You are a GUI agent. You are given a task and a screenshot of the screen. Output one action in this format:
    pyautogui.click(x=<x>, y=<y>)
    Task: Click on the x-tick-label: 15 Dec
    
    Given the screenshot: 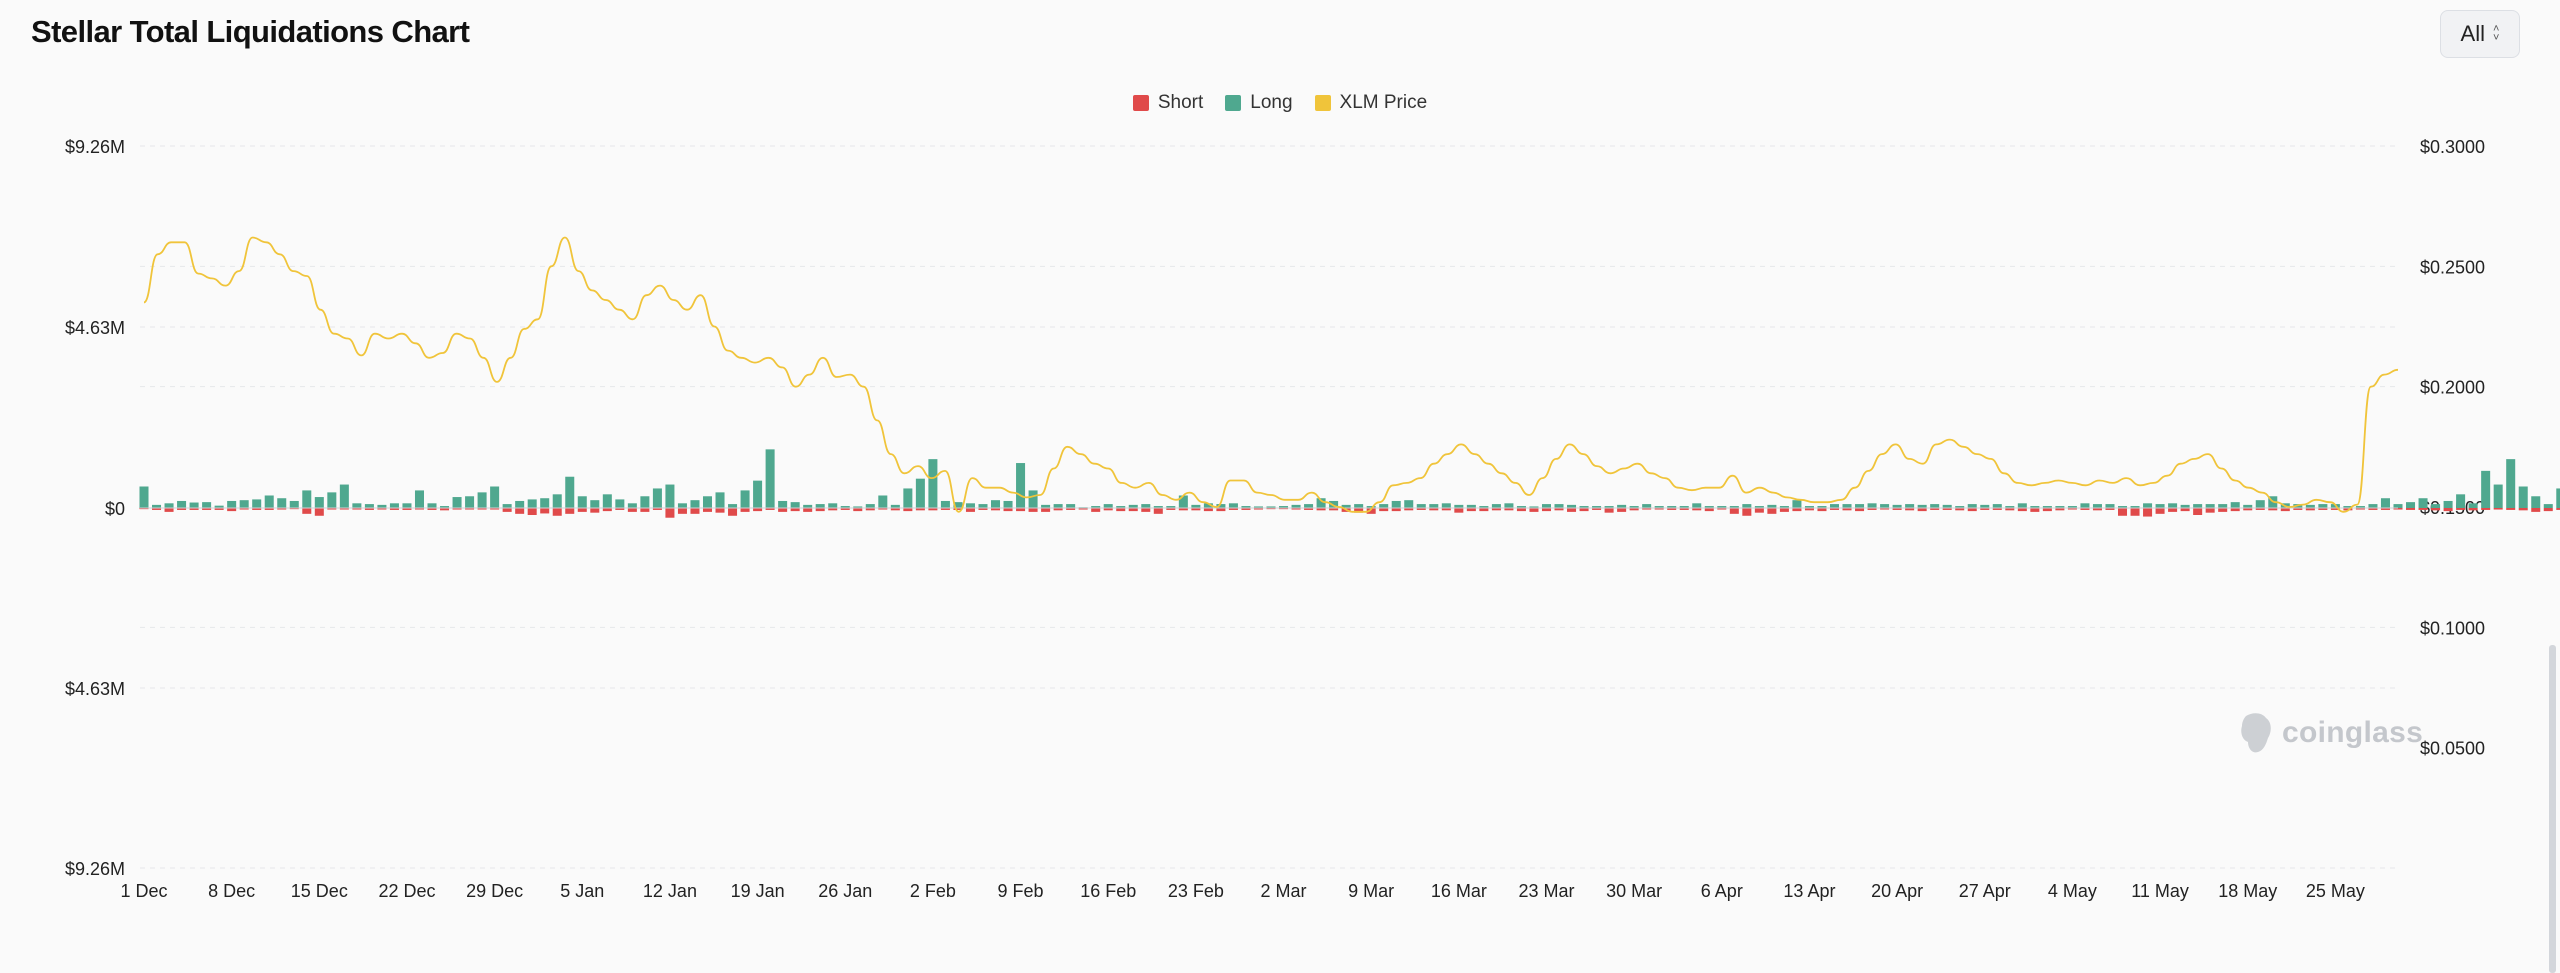 What is the action you would take?
    pyautogui.click(x=319, y=891)
    